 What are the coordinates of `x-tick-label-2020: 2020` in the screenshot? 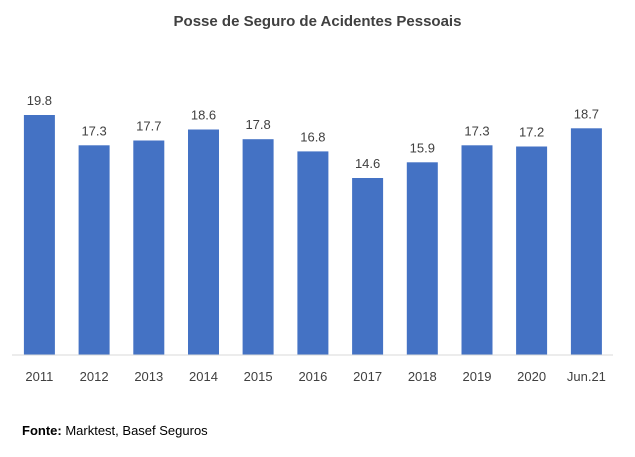 It's located at (531, 376).